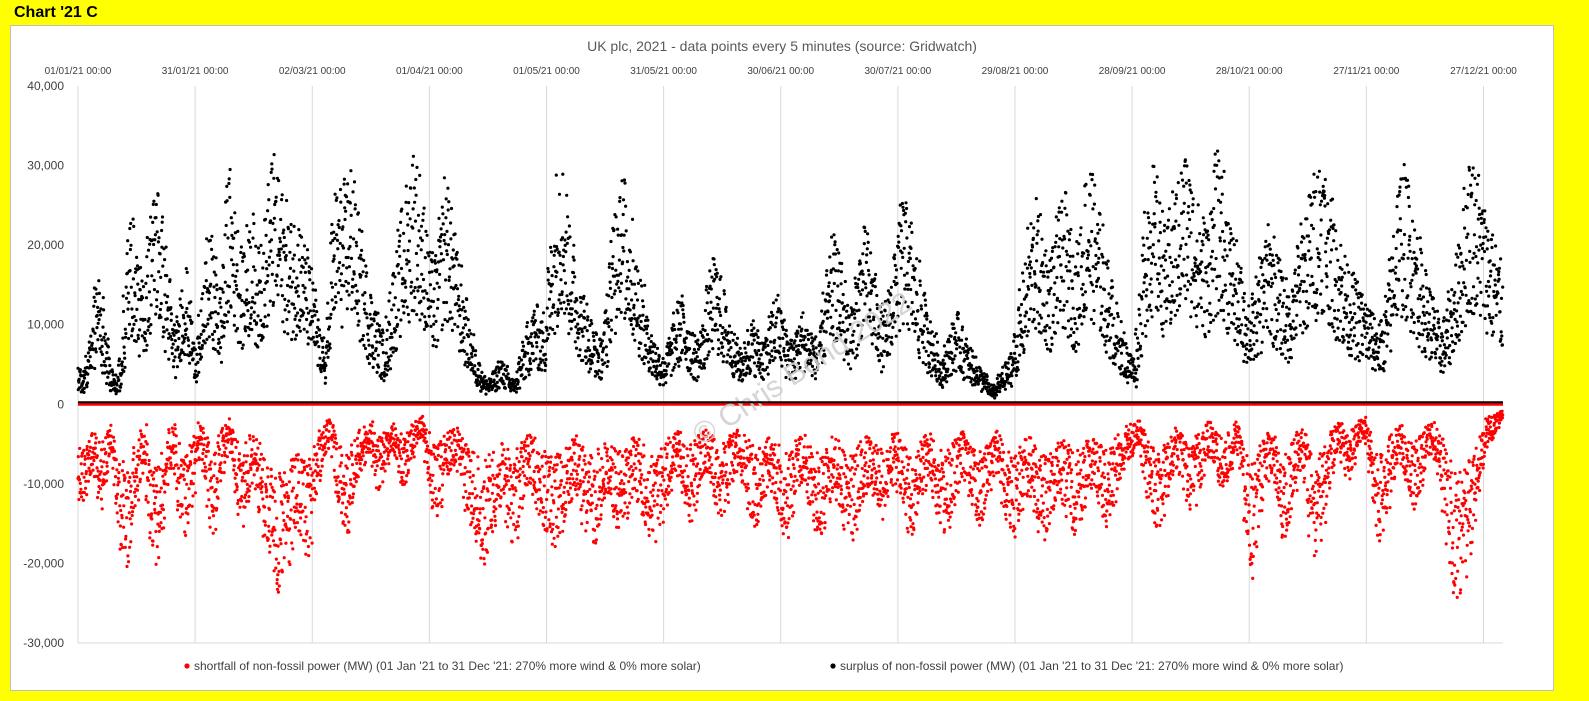 The width and height of the screenshot is (1589, 701). Describe the element at coordinates (663, 71) in the screenshot. I see `x-tick-label: 31/05/21 00:00` at that location.